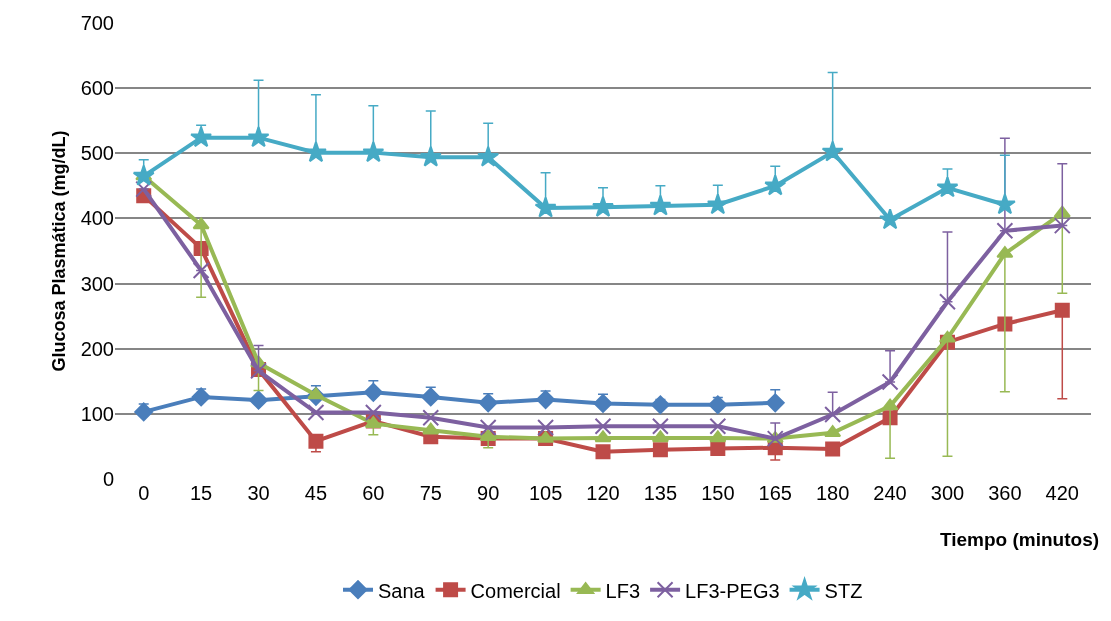  Describe the element at coordinates (515, 590) in the screenshot. I see `legend-label: Comercial` at that location.